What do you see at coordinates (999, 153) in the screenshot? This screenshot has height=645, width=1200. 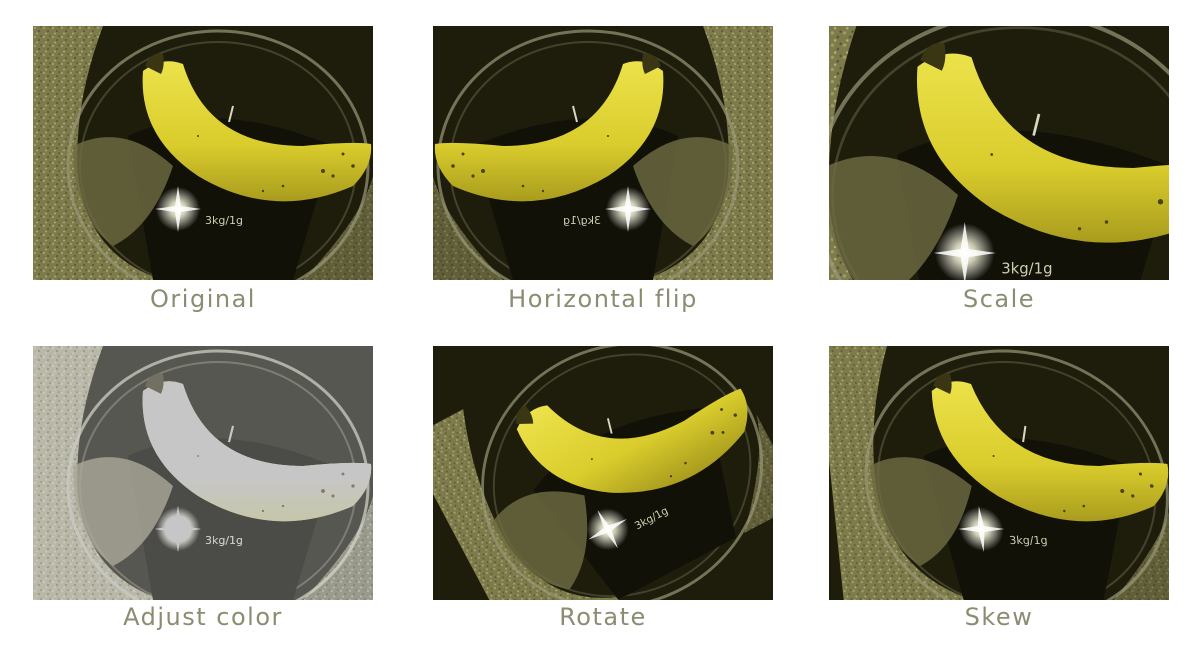 I see `image-scale: 3kg/1g` at bounding box center [999, 153].